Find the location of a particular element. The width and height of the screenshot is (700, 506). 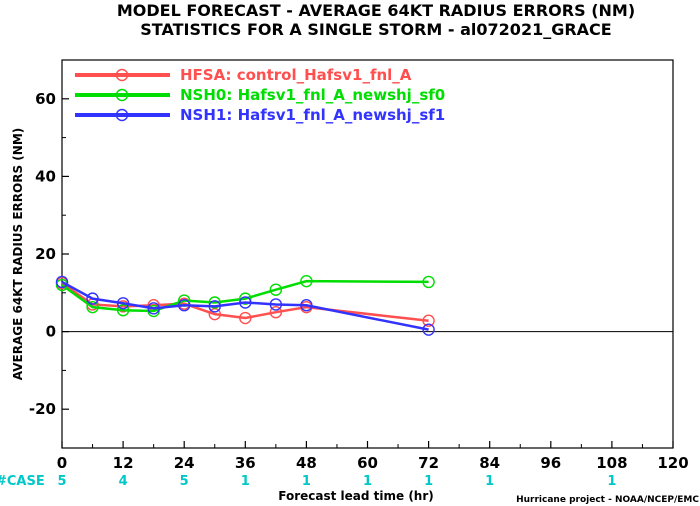

case-count-label: #CASE is located at coordinates (22, 481).